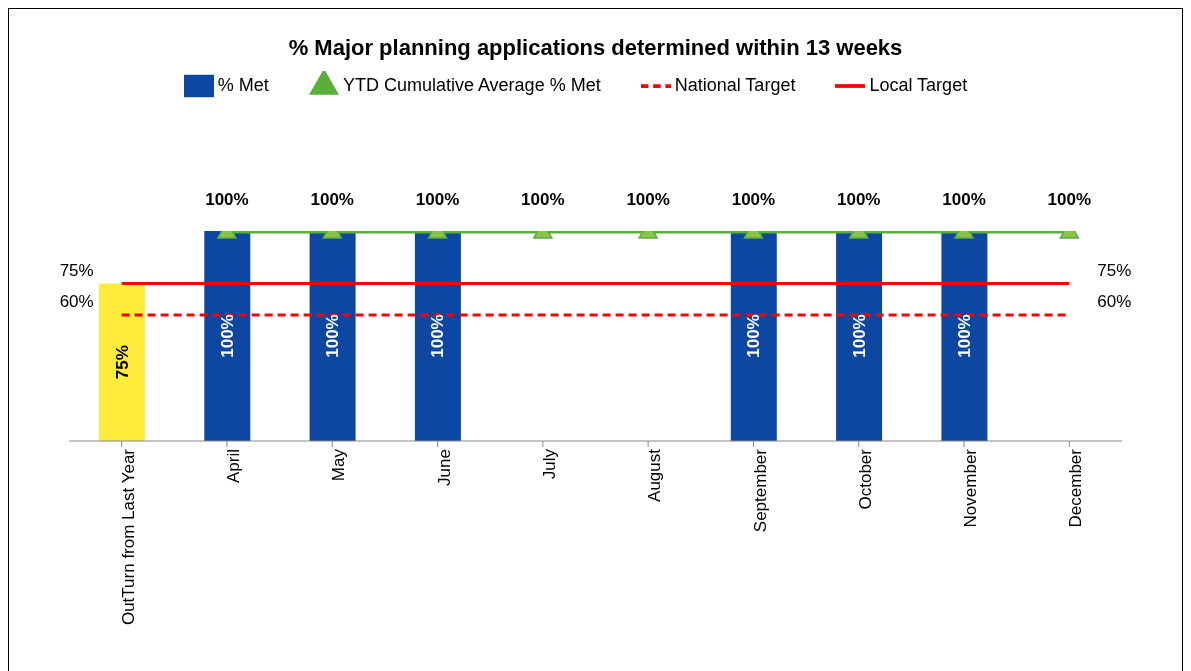 The height and width of the screenshot is (671, 1191). What do you see at coordinates (971, 488) in the screenshot?
I see `x-tick-label: November` at bounding box center [971, 488].